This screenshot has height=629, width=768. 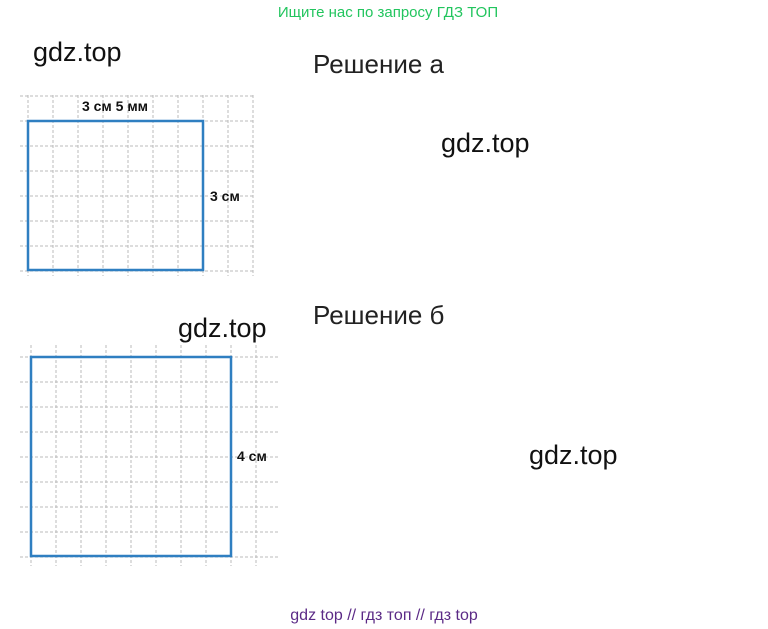 I want to click on rectangle-b, so click(x=131, y=456).